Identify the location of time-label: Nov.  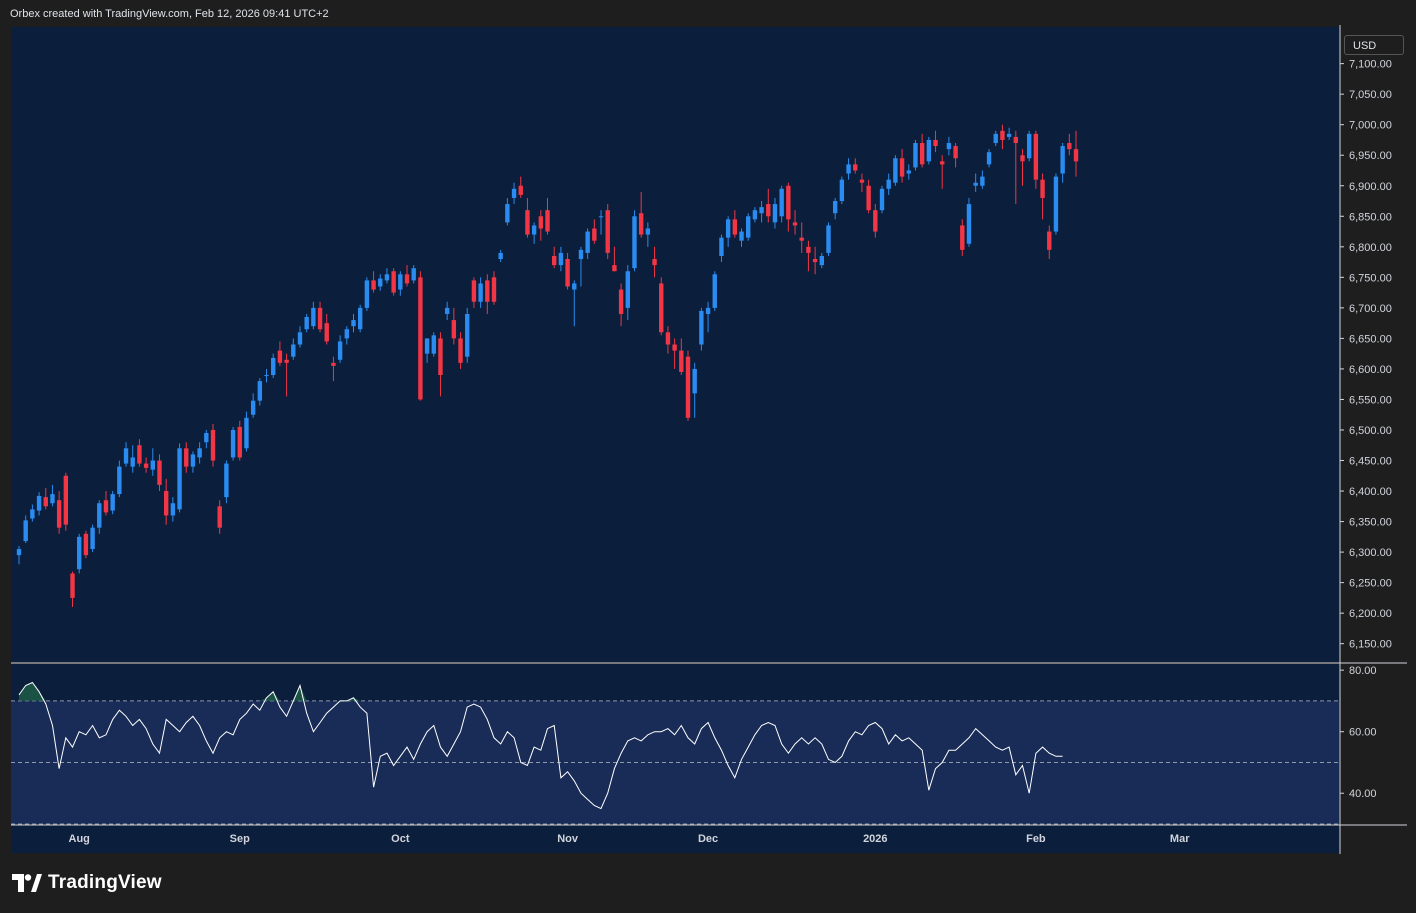
(568, 839).